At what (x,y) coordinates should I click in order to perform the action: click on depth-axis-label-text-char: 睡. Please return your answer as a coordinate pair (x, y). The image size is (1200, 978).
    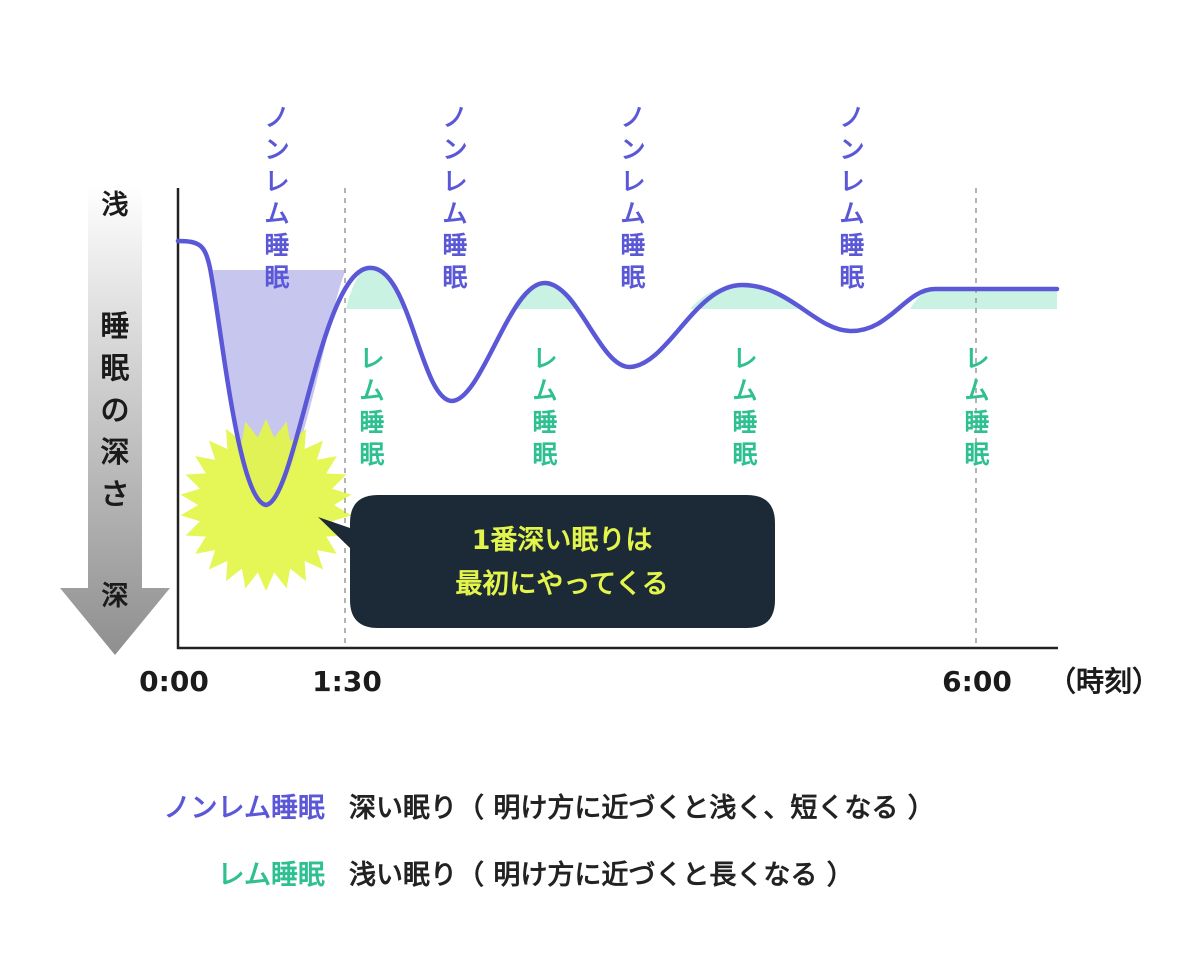
    Looking at the image, I should click on (114, 326).